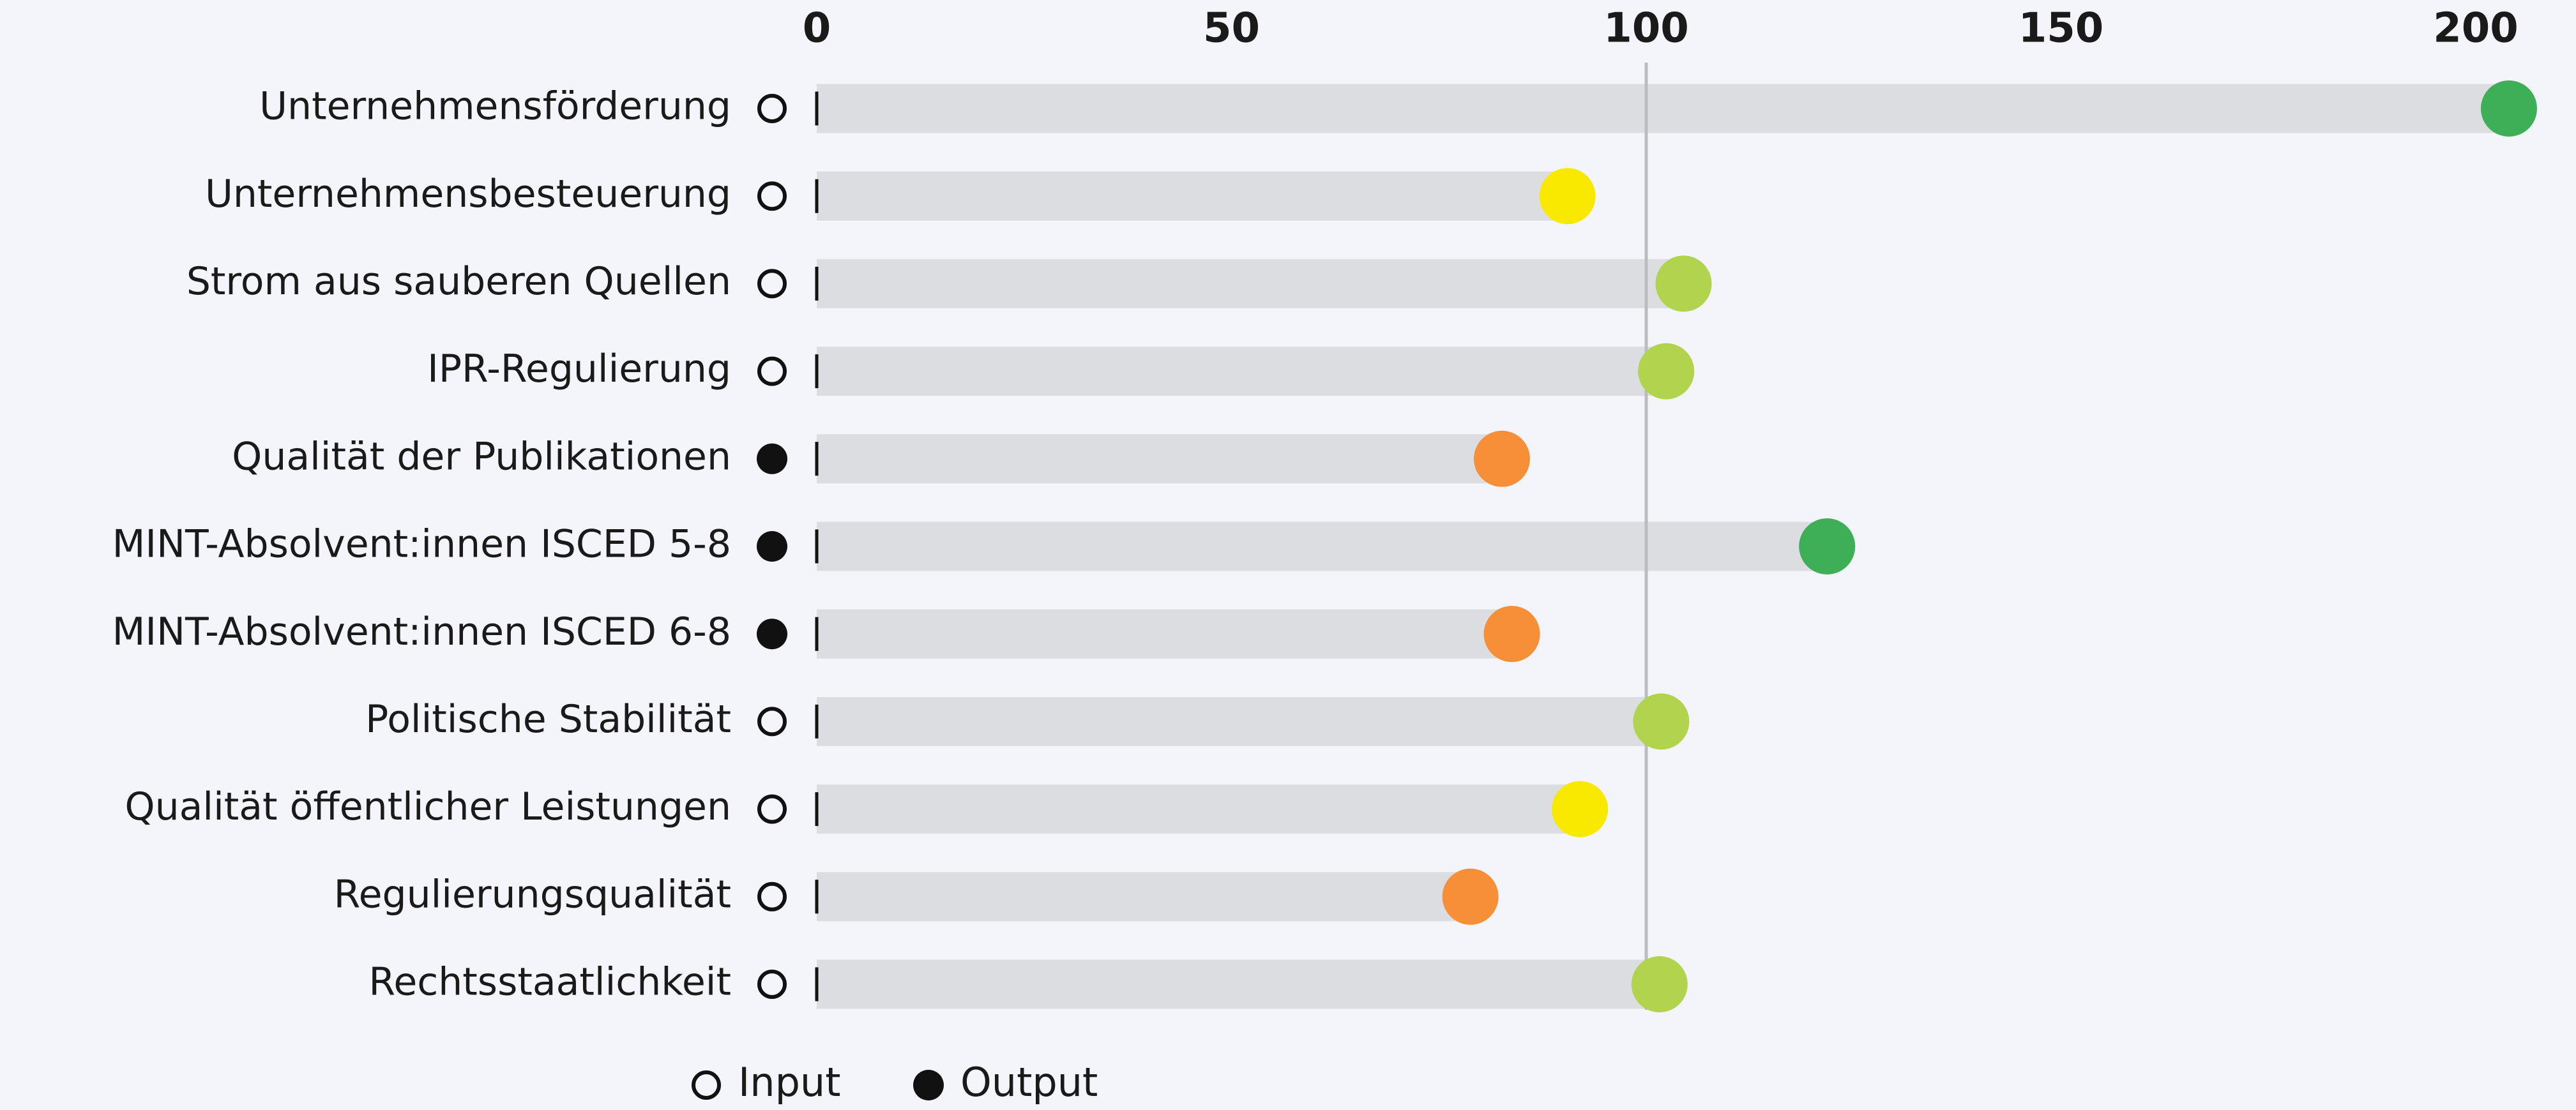 This screenshot has width=2576, height=1110. What do you see at coordinates (482, 456) in the screenshot?
I see `category-label: Qualität der Publikationen` at bounding box center [482, 456].